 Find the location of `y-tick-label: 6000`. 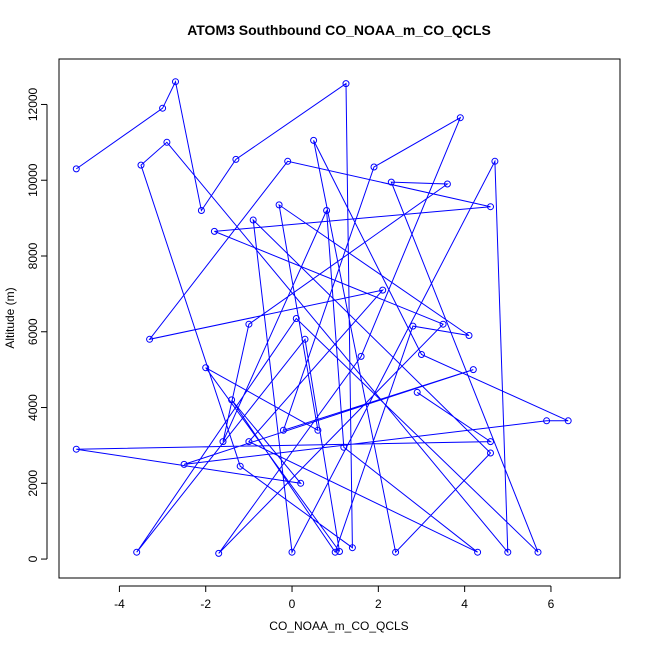

y-tick-label: 6000 is located at coordinates (33, 331).